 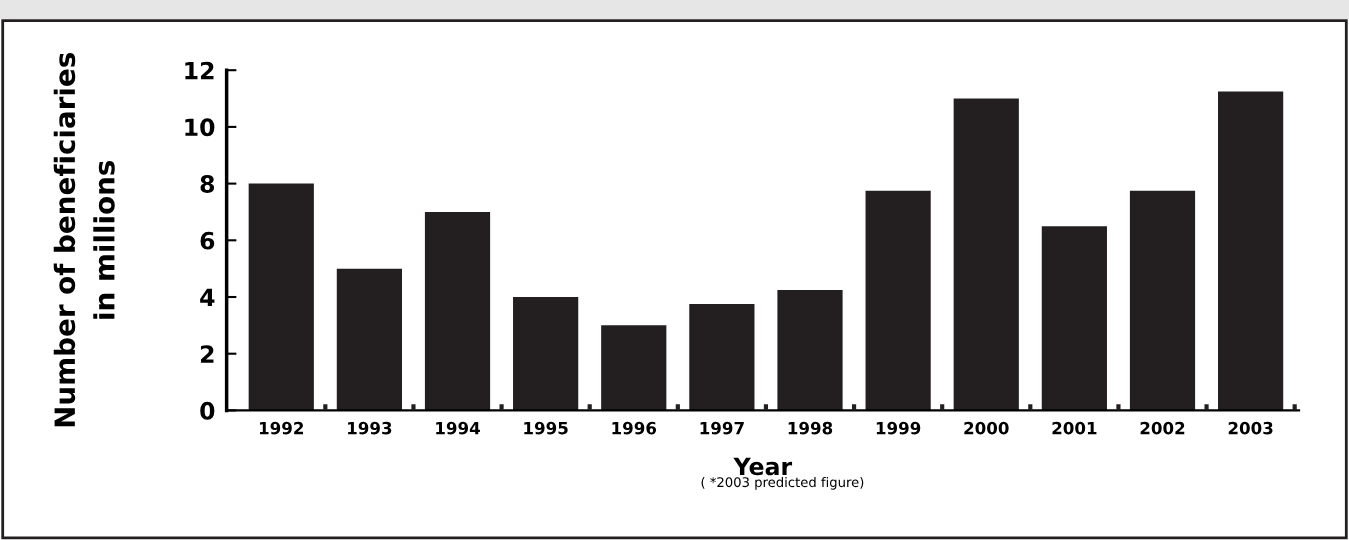 I want to click on x-tick-label: 1992, so click(x=281, y=428).